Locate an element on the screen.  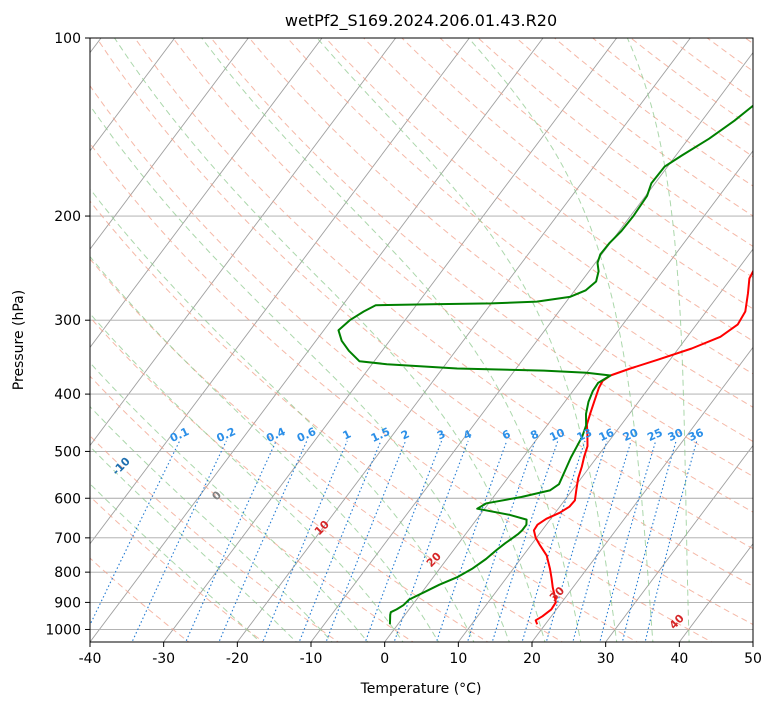
dry-adiabat-line is located at coordinates (215, 538).